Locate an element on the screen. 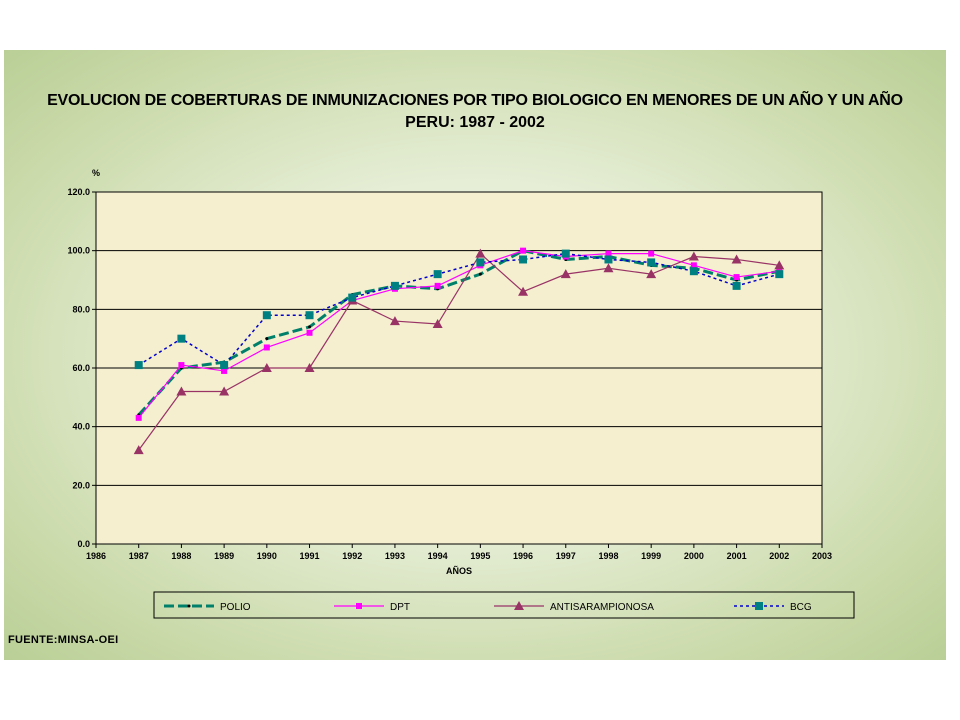  x-tick-label: 1995 is located at coordinates (480, 556).